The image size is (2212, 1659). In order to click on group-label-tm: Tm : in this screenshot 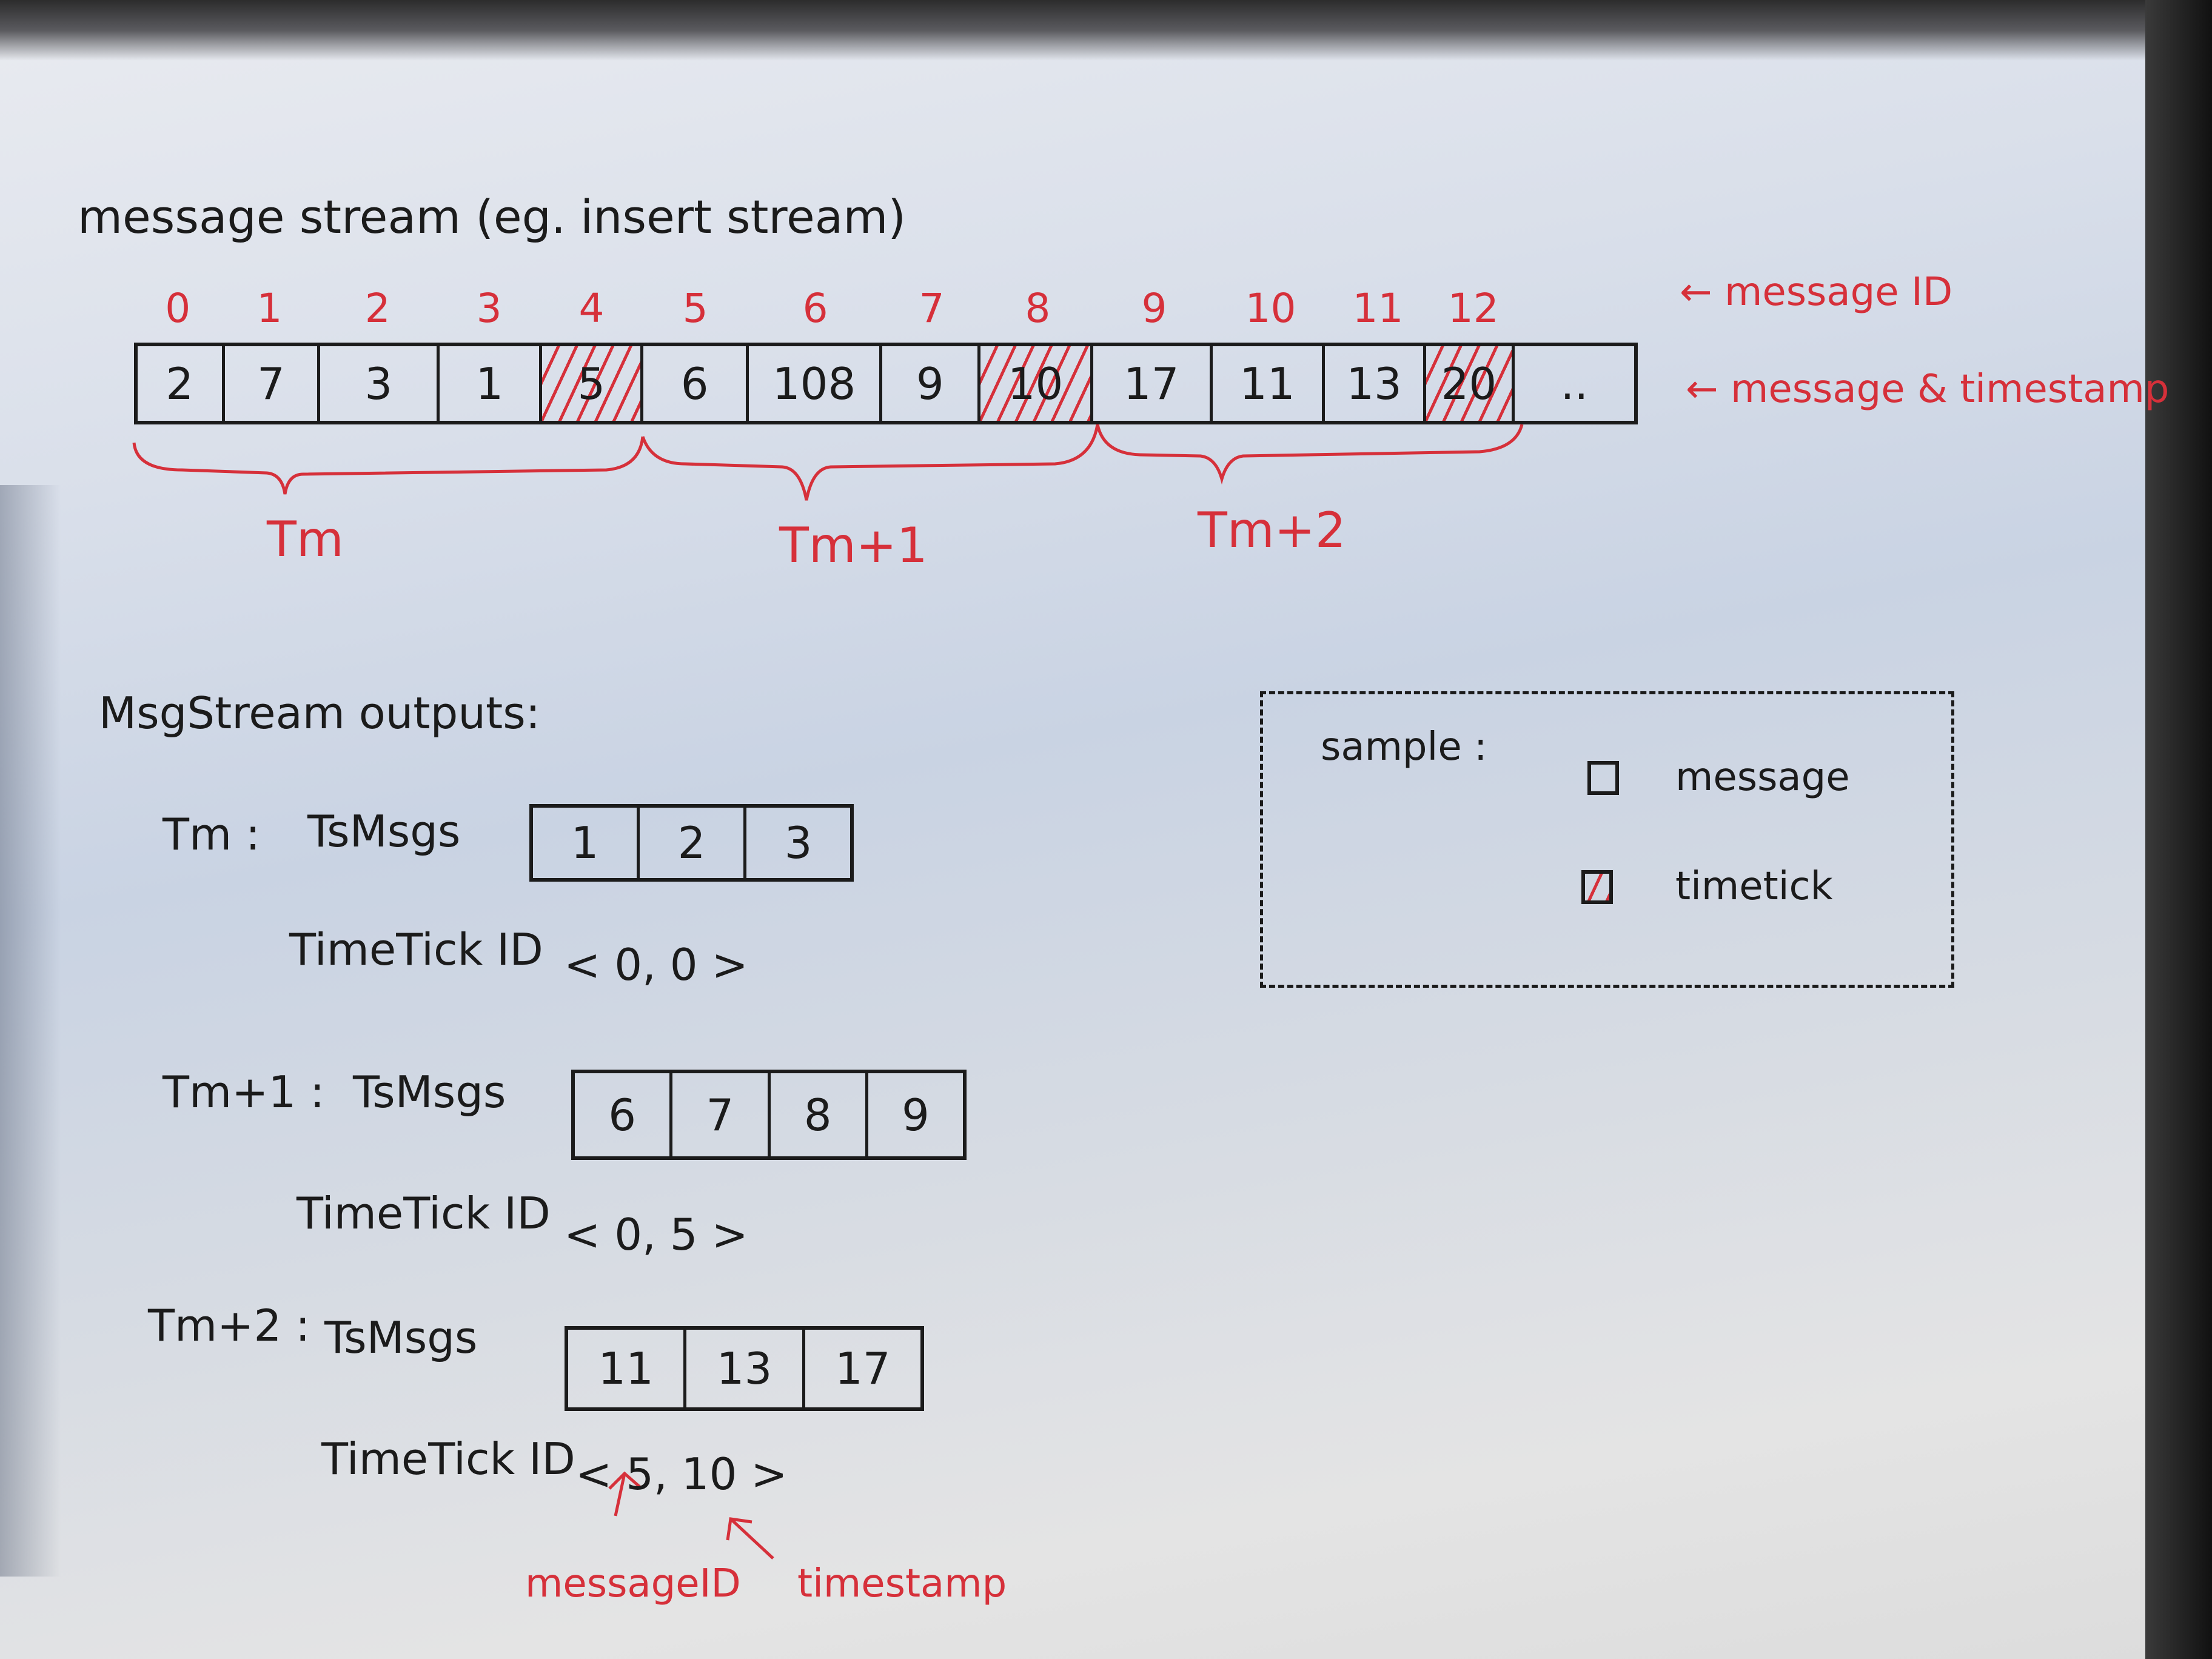, I will do `click(212, 834)`.